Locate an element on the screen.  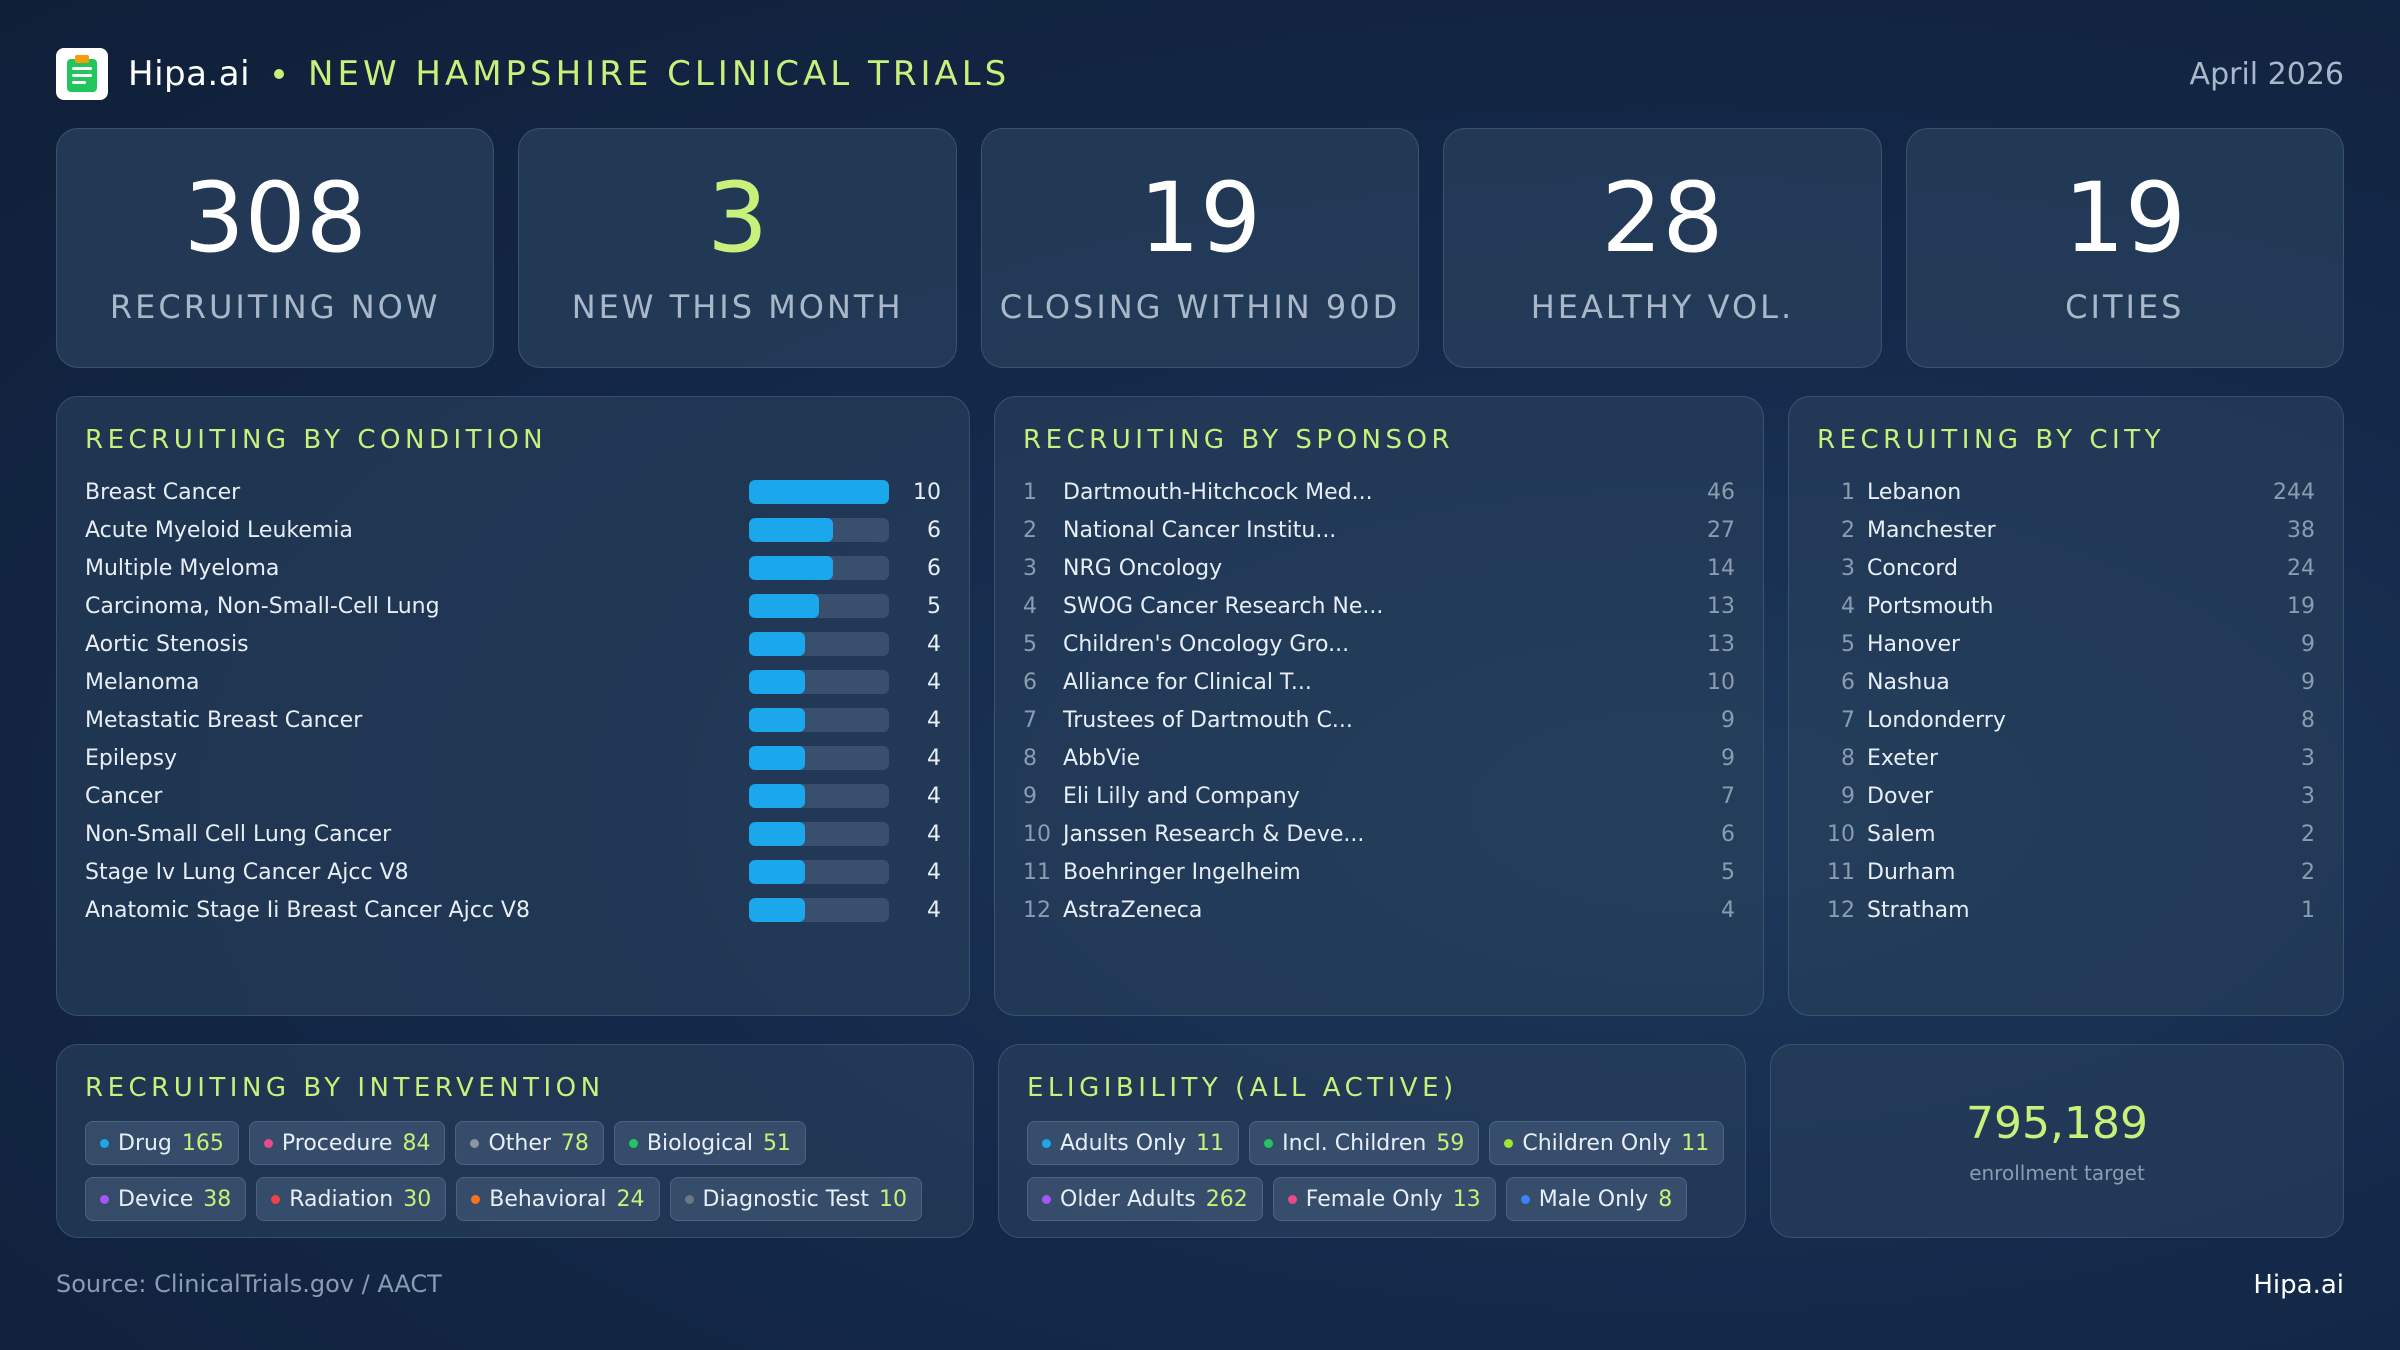
eligibility-chip: Male Only 8 is located at coordinates (1596, 1199).